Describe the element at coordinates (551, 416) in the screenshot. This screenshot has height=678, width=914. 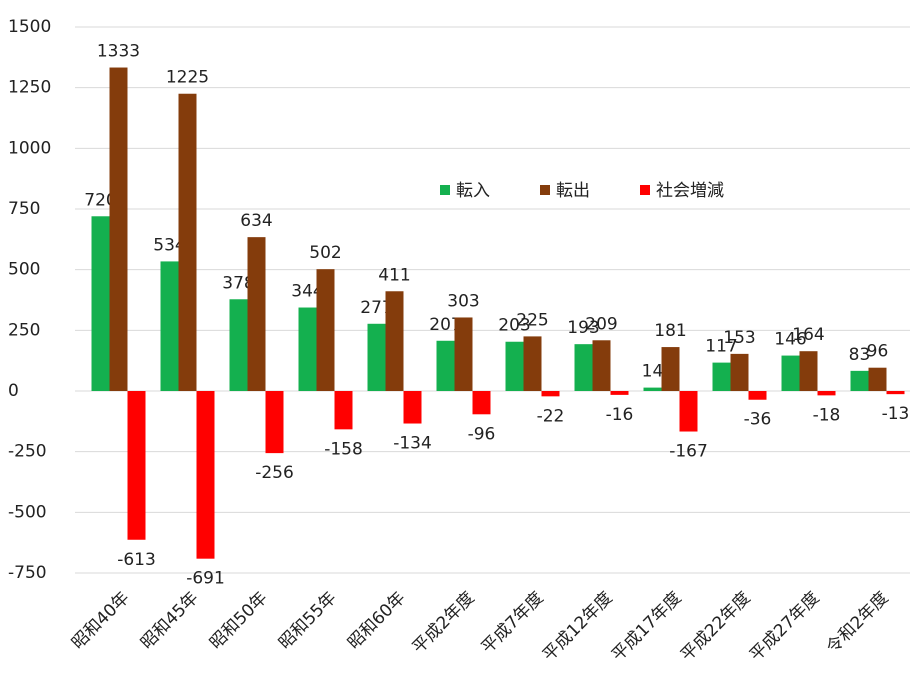
I see `data-label: -22` at that location.